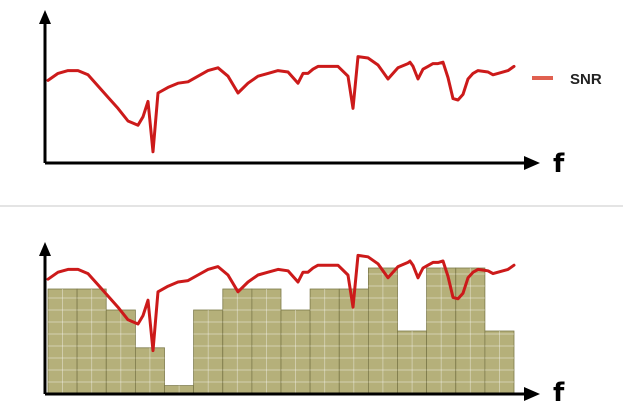 This screenshot has width=623, height=401. Describe the element at coordinates (586, 79) in the screenshot. I see `legend-label-snr: SNR` at that location.